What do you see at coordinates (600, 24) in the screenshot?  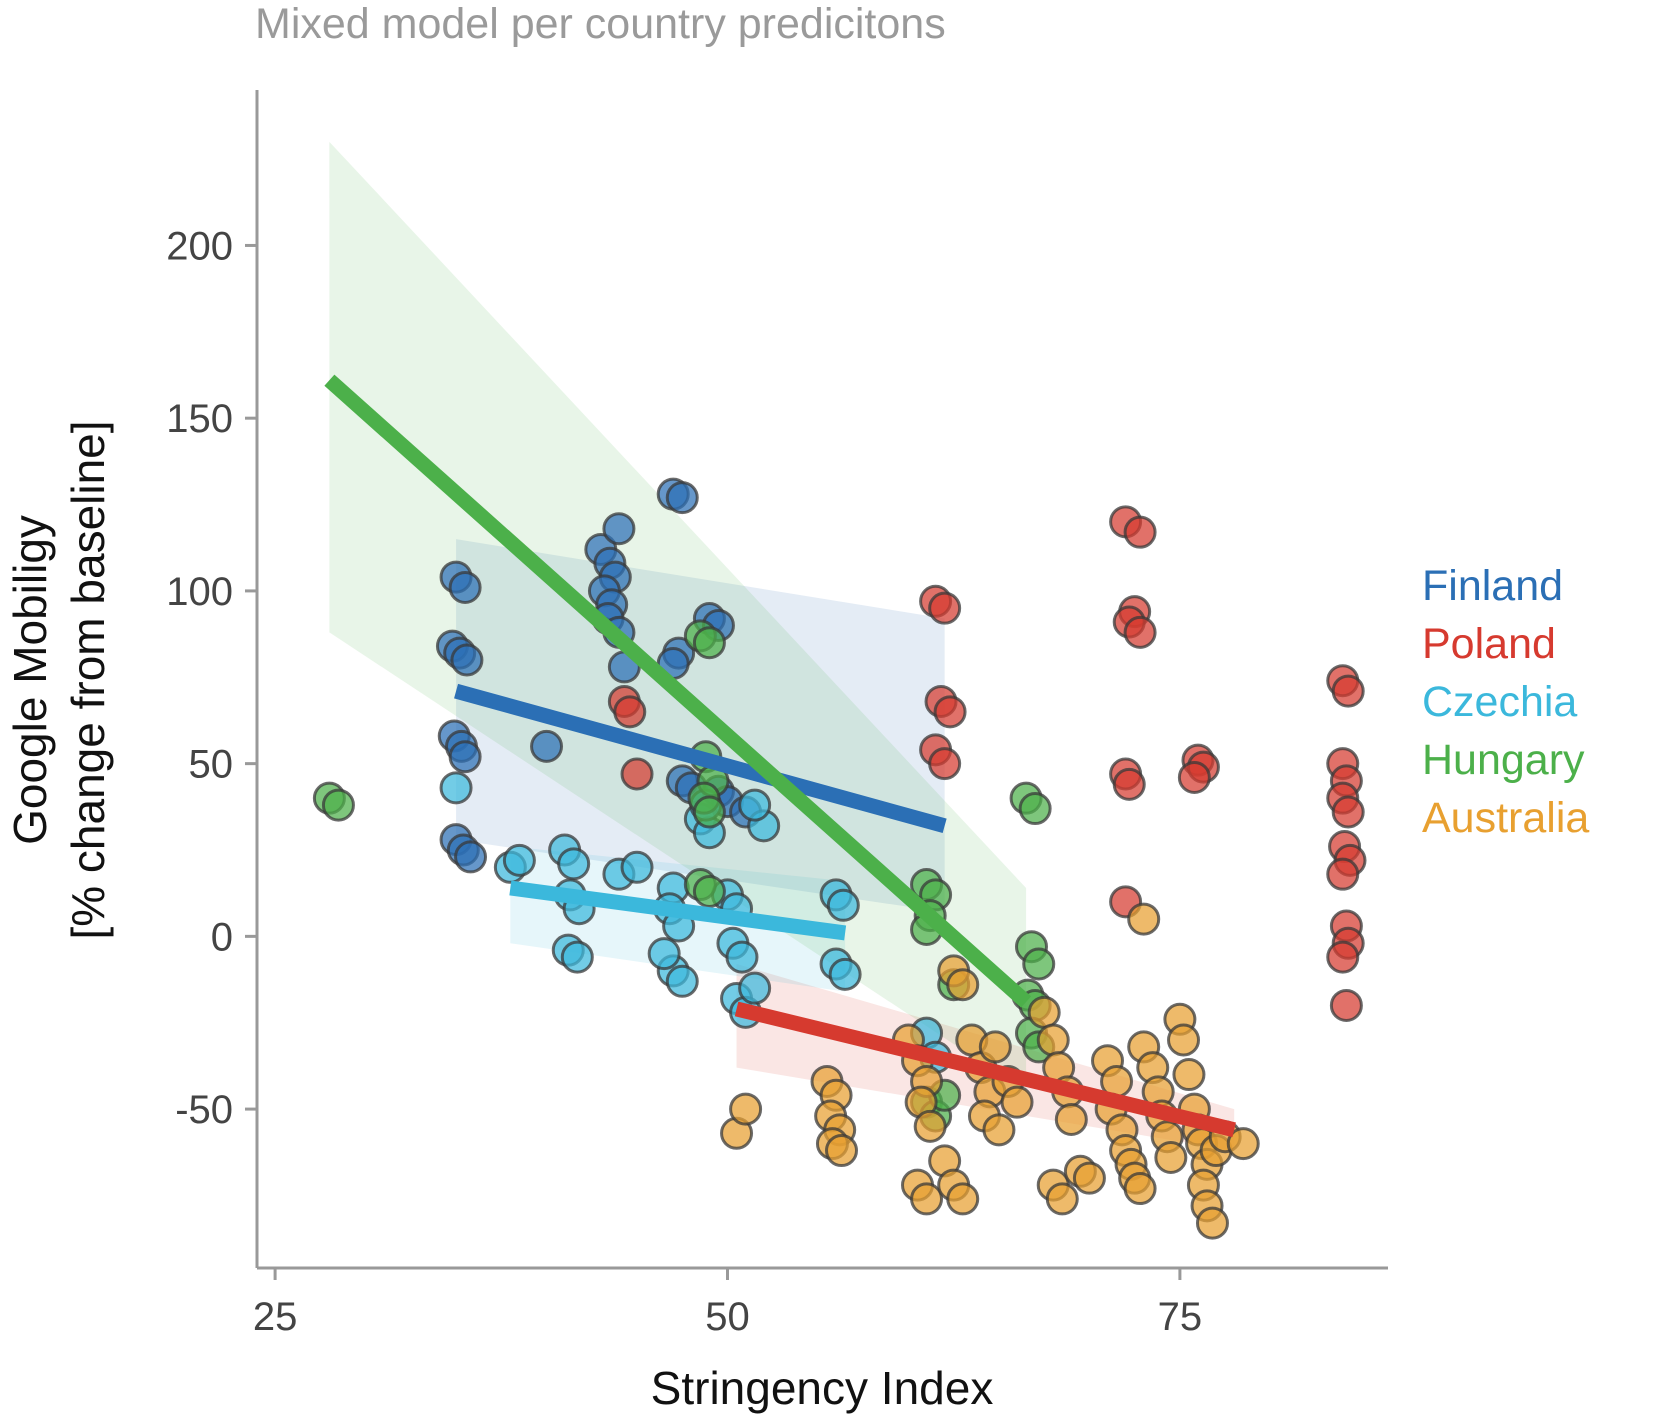 I see `chart-title: Mixed model per country predicitons` at bounding box center [600, 24].